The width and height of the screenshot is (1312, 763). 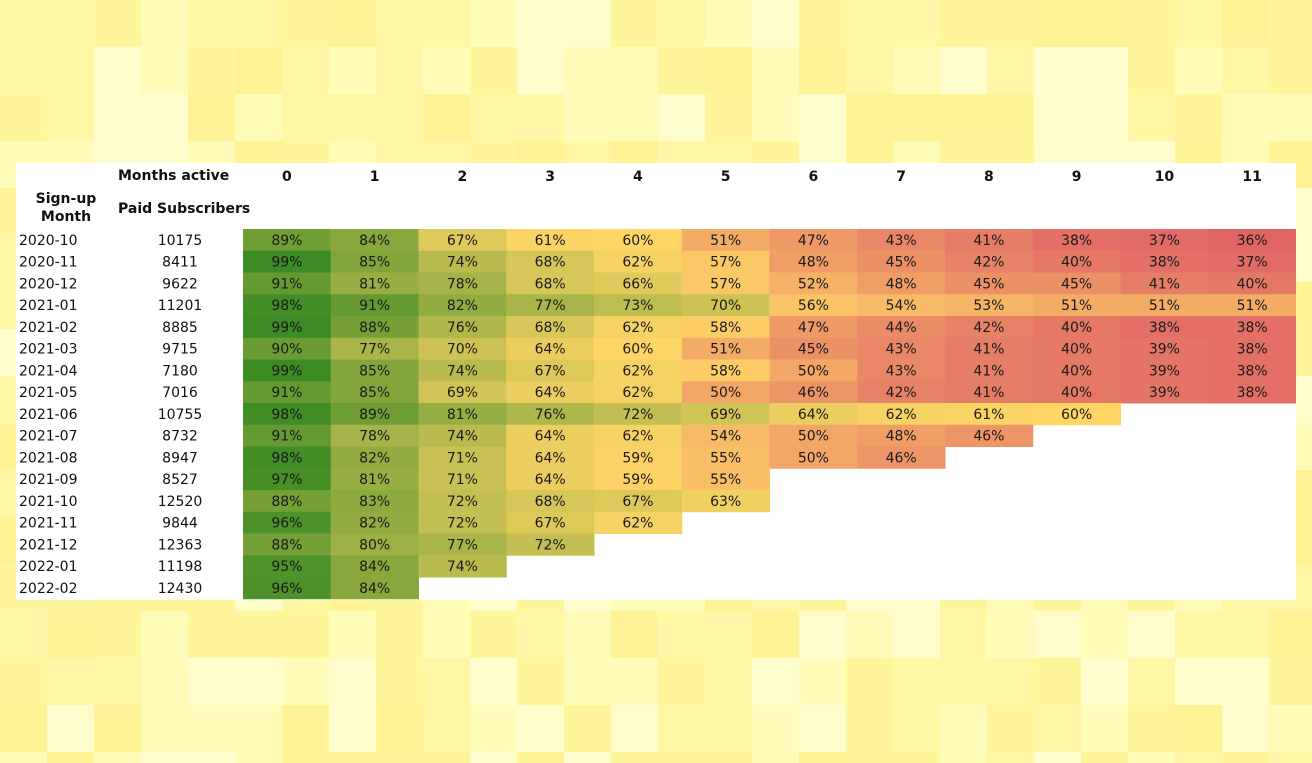 What do you see at coordinates (637, 306) in the screenshot?
I see `heatmap-cell-label: 73%` at bounding box center [637, 306].